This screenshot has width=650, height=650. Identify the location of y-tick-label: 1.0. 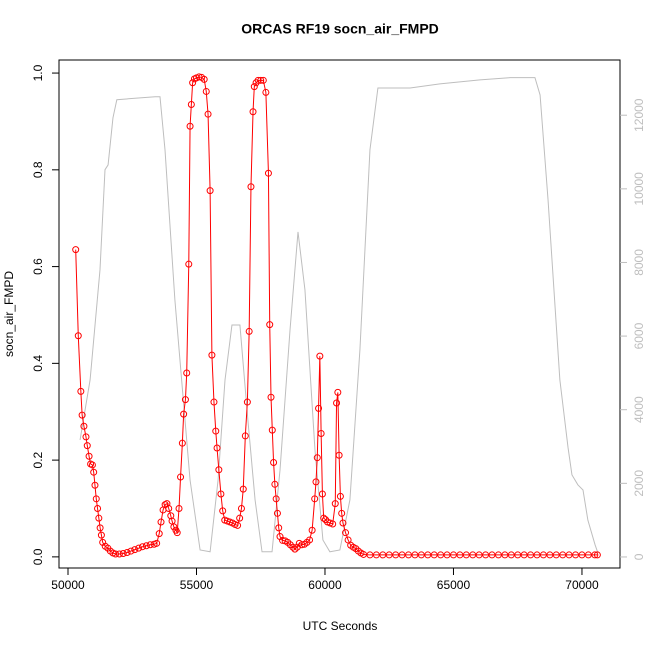
(38, 72).